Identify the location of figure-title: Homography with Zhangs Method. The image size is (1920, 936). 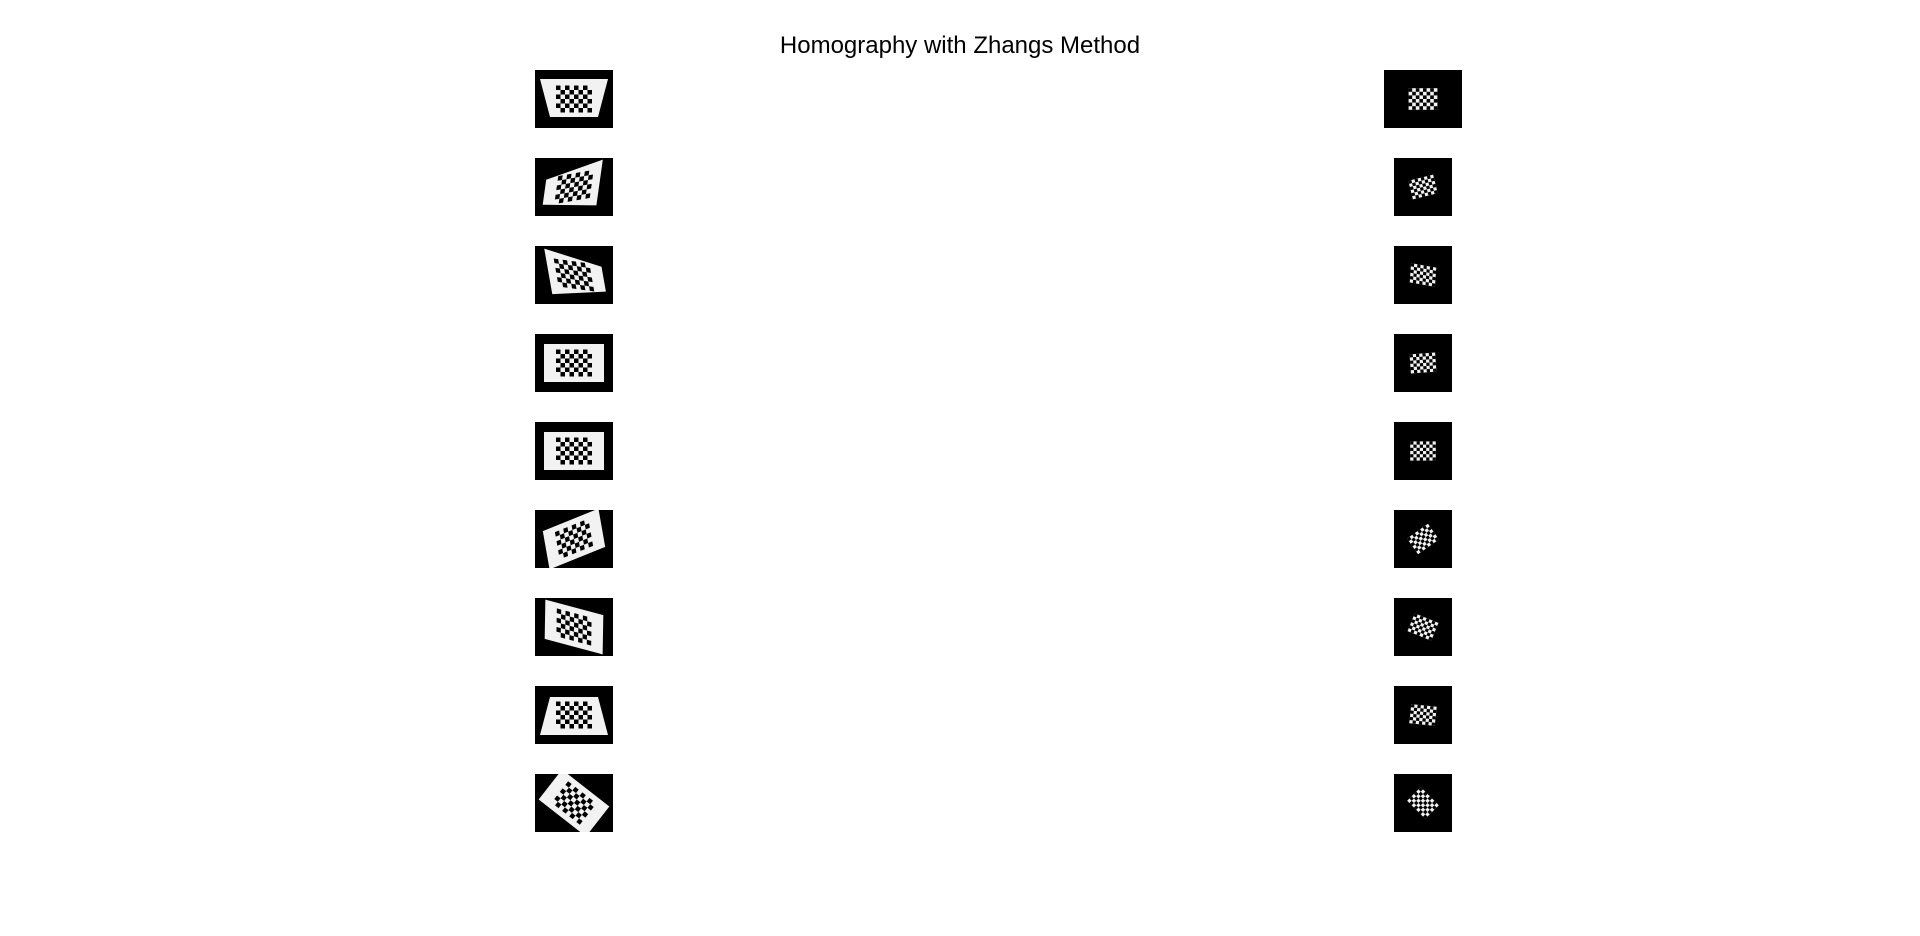
(960, 46).